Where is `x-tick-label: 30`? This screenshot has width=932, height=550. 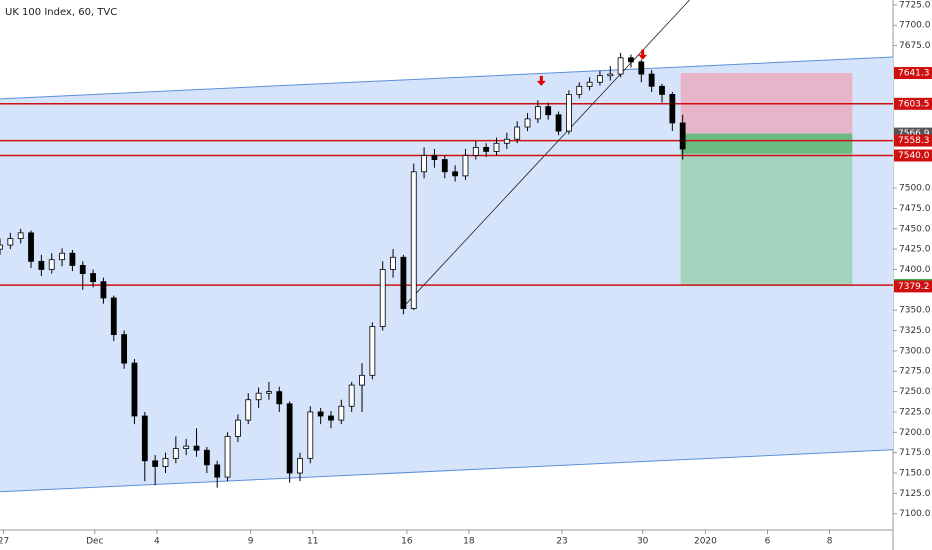 x-tick-label: 30 is located at coordinates (643, 542).